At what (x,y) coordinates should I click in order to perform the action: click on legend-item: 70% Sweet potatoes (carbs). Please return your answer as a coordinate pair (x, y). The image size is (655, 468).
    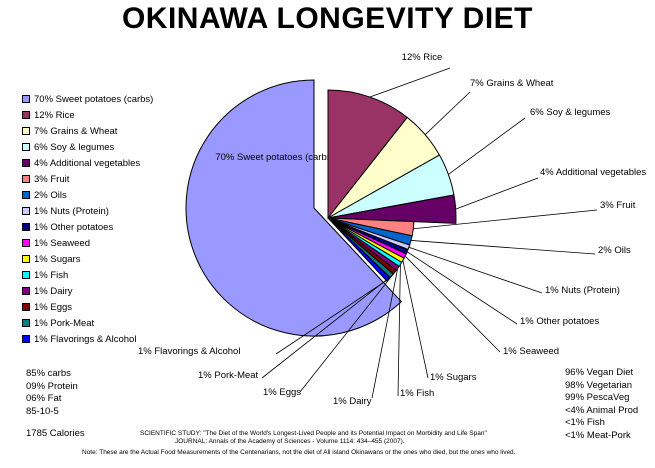
    Looking at the image, I should click on (87, 99).